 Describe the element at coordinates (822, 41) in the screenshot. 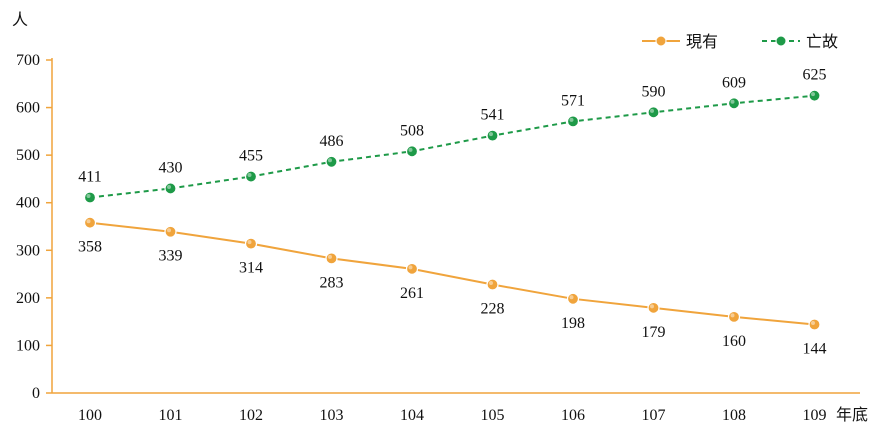

I see `legend-label: 亡故` at that location.